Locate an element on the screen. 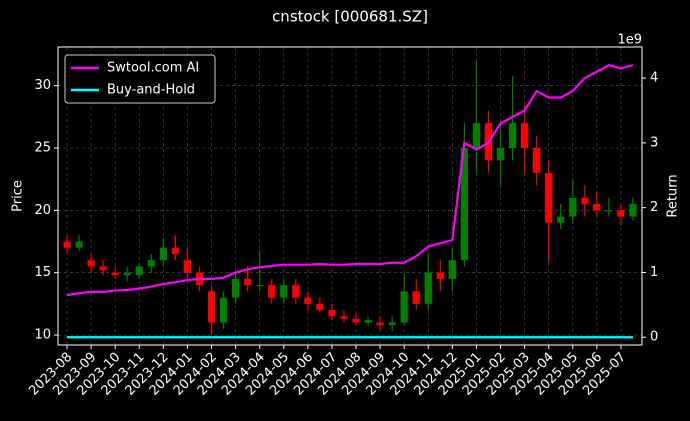 Image resolution: width=690 pixels, height=421 pixels. y2-axis-label: Return is located at coordinates (673, 195).